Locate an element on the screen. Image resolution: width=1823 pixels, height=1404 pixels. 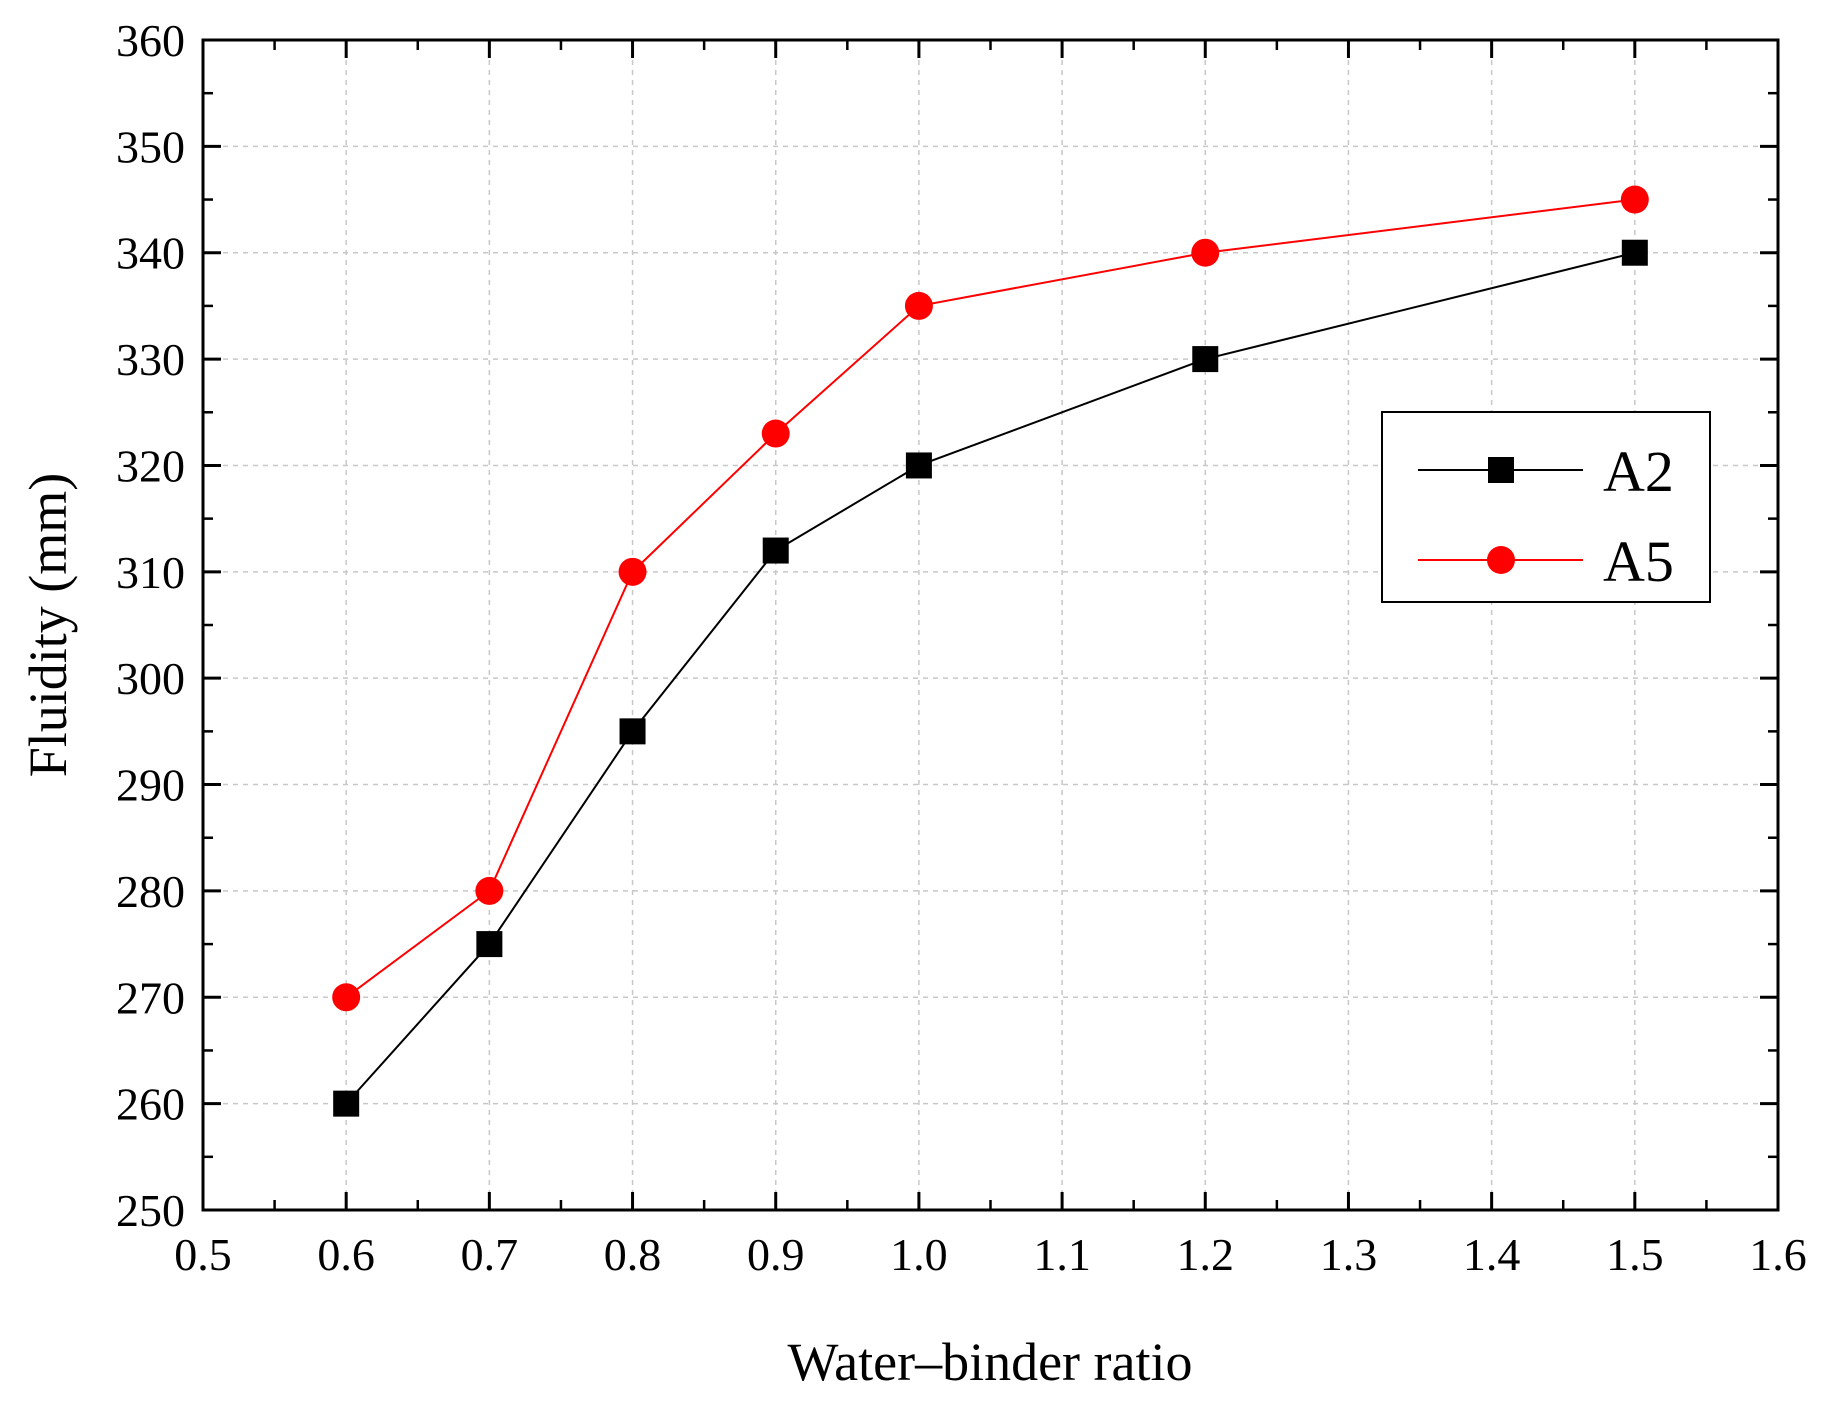
y-axis-title: Fluidity (mm) is located at coordinates (48, 625).